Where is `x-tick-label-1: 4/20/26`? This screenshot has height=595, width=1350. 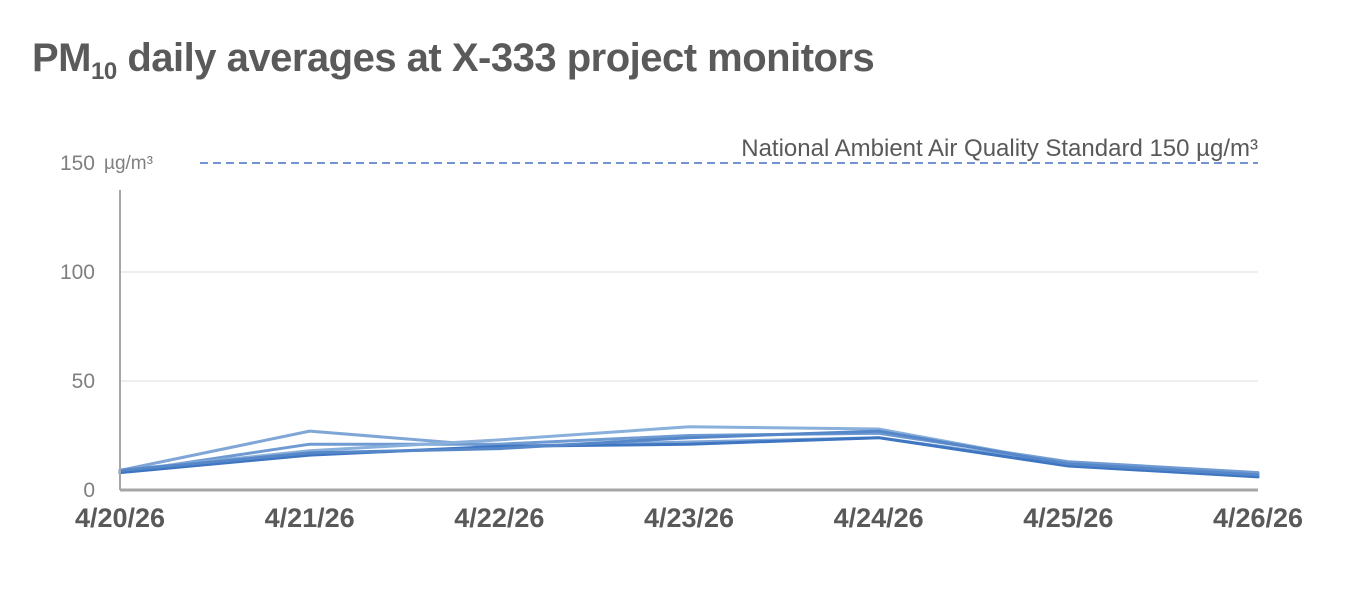 x-tick-label-1: 4/20/26 is located at coordinates (120, 518).